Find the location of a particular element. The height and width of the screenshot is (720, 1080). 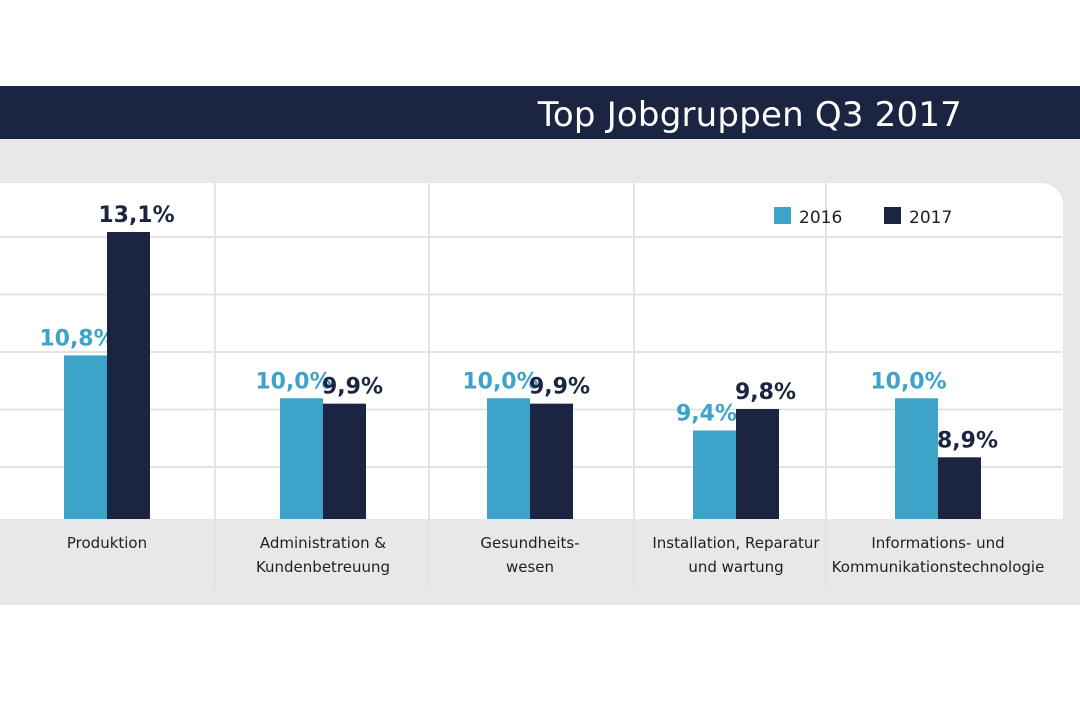

data-label-2016-3: 10,0% is located at coordinates (500, 381).